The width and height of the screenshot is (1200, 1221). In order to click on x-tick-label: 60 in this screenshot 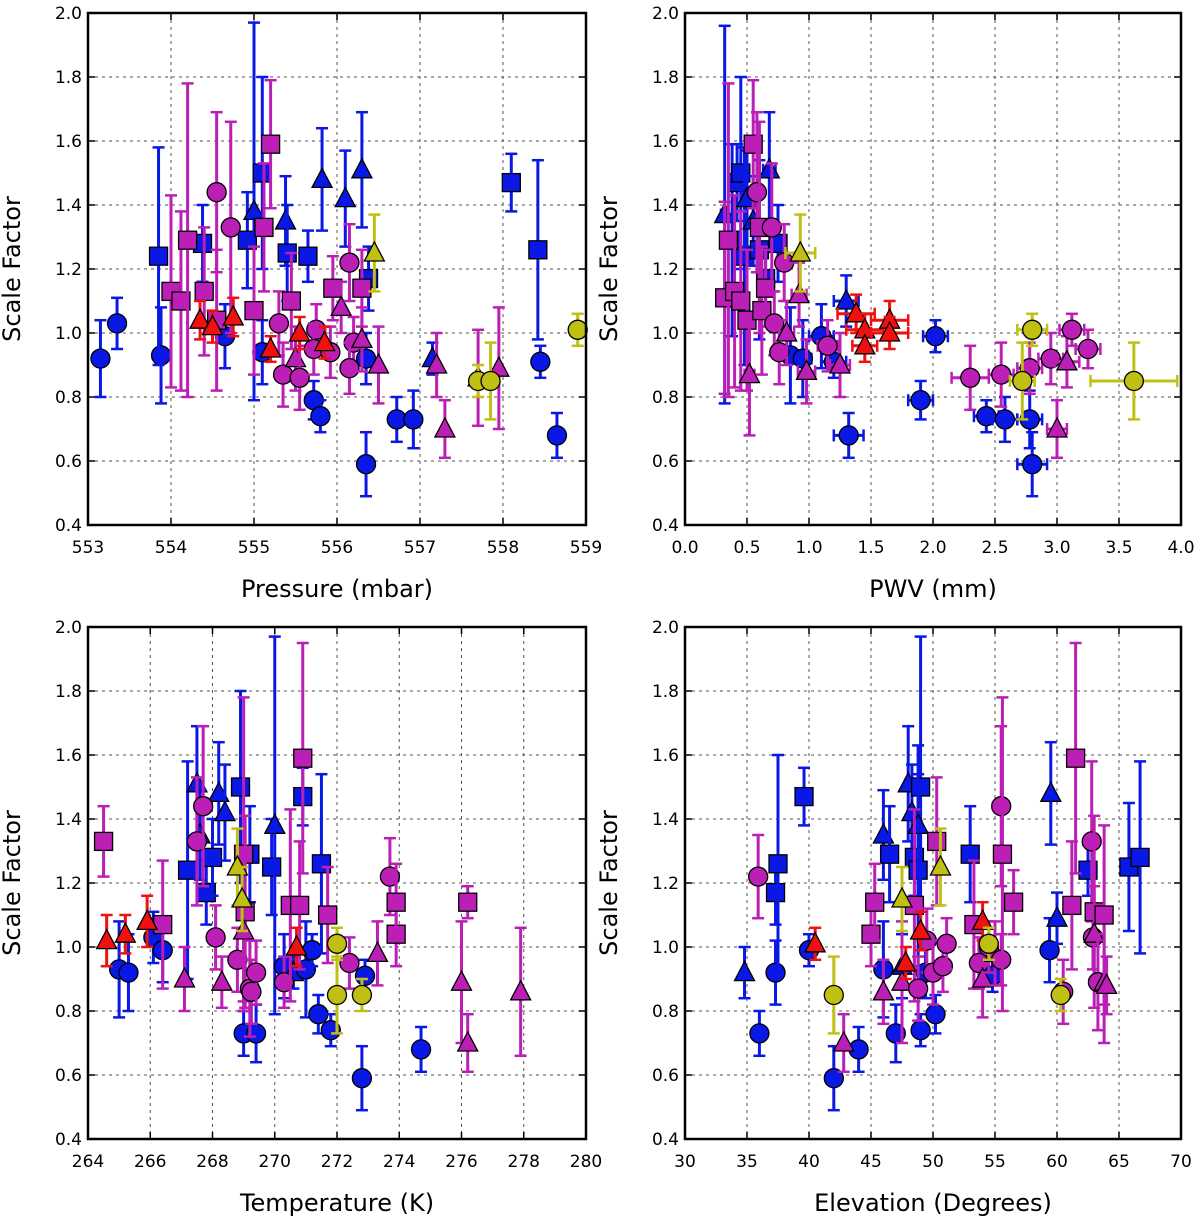, I will do `click(1057, 1162)`.